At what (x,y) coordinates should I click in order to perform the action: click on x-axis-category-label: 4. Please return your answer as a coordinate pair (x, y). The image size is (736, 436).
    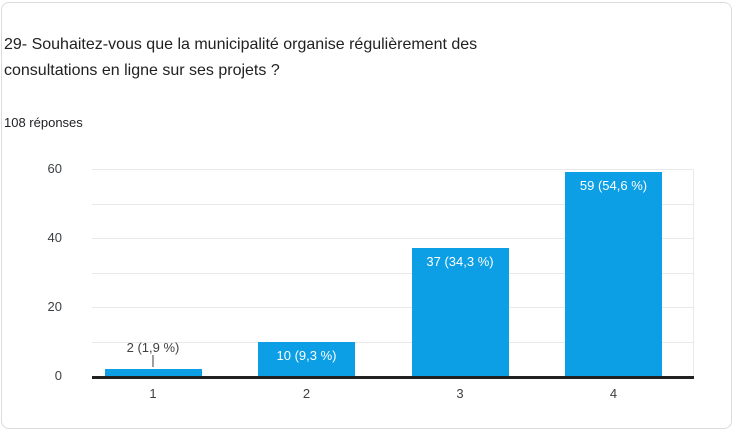
    Looking at the image, I should click on (613, 393).